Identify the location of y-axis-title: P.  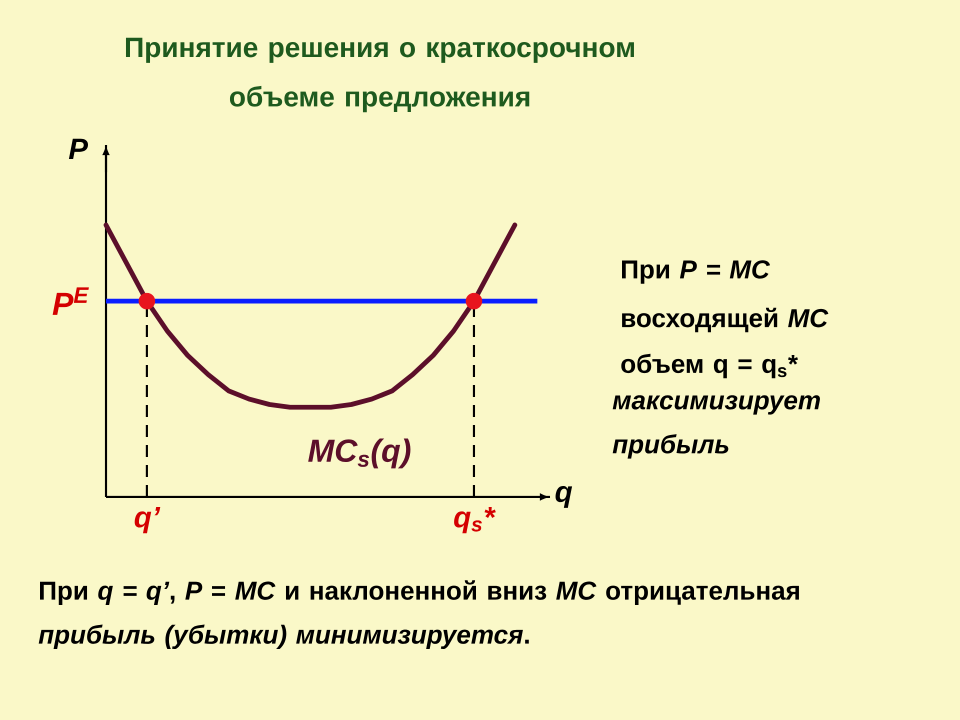
(78, 148).